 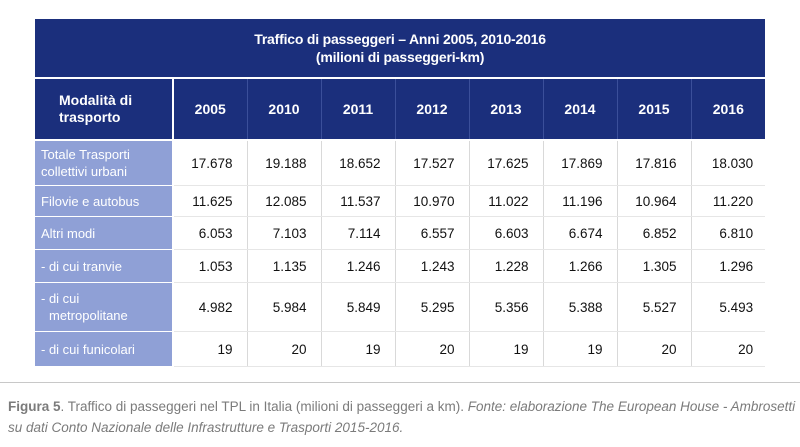 What do you see at coordinates (84, 171) in the screenshot?
I see `row-label-line2: collettivi urbani` at bounding box center [84, 171].